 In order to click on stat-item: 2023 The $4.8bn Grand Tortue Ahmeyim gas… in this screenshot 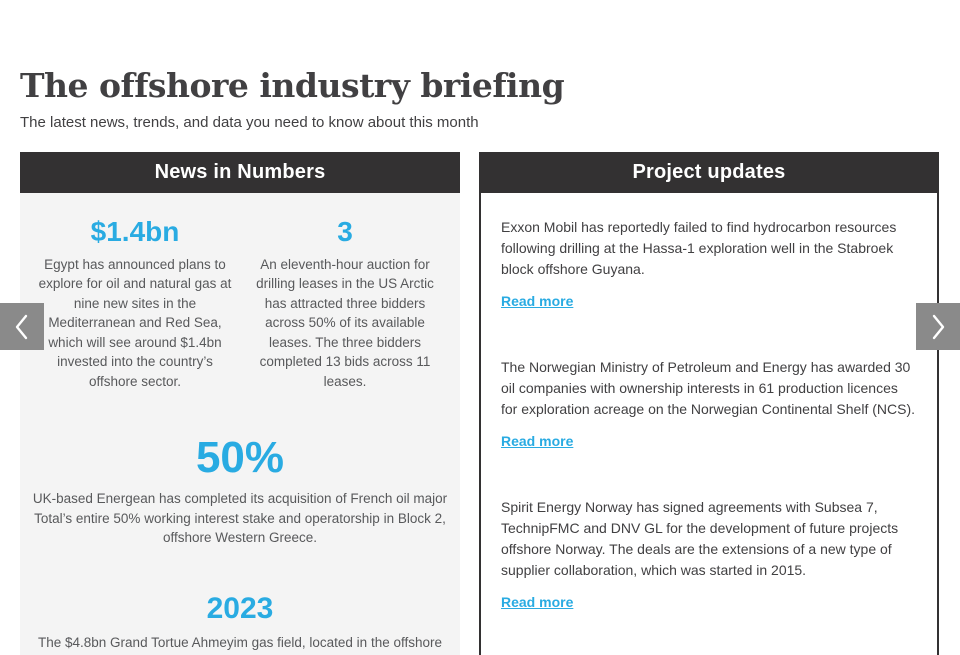, I will do `click(240, 623)`.